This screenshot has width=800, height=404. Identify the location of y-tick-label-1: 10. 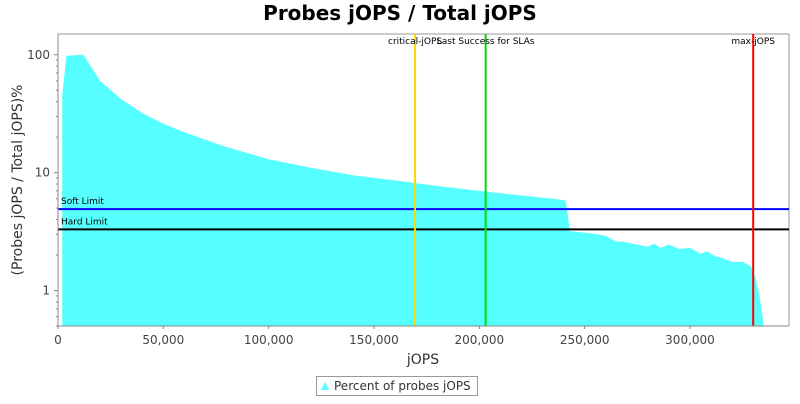
(42, 173).